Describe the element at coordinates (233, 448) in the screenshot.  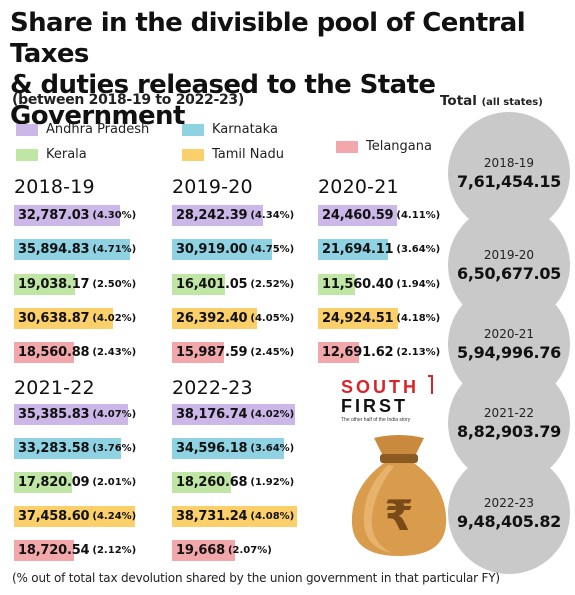
I see `bar-karnataka: 34,596.18 (3.64%)` at that location.